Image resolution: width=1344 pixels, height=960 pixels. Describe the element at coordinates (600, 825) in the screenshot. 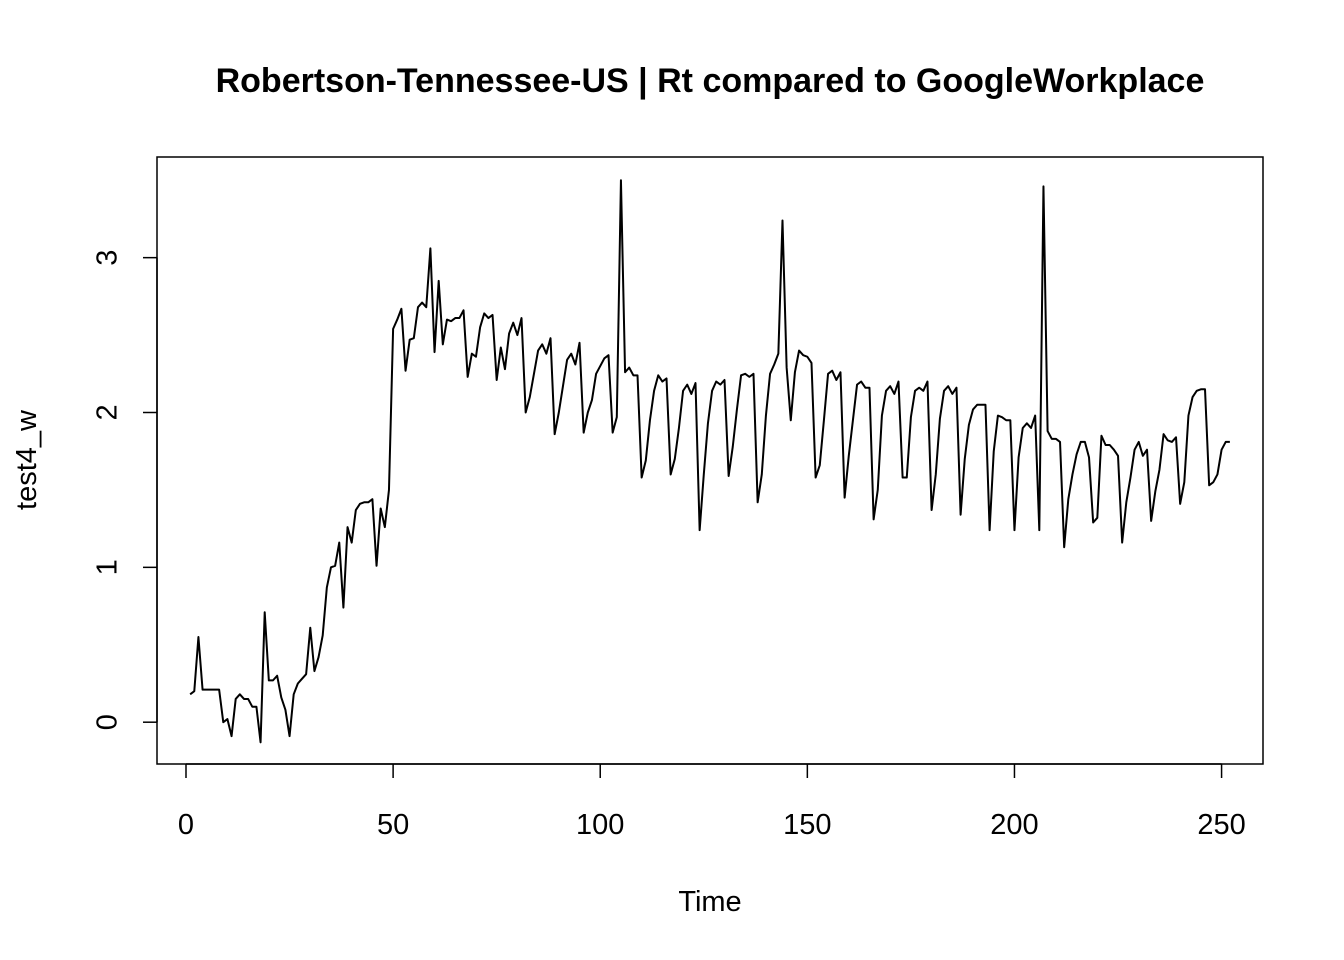

I see `x-tick-label: 100` at that location.